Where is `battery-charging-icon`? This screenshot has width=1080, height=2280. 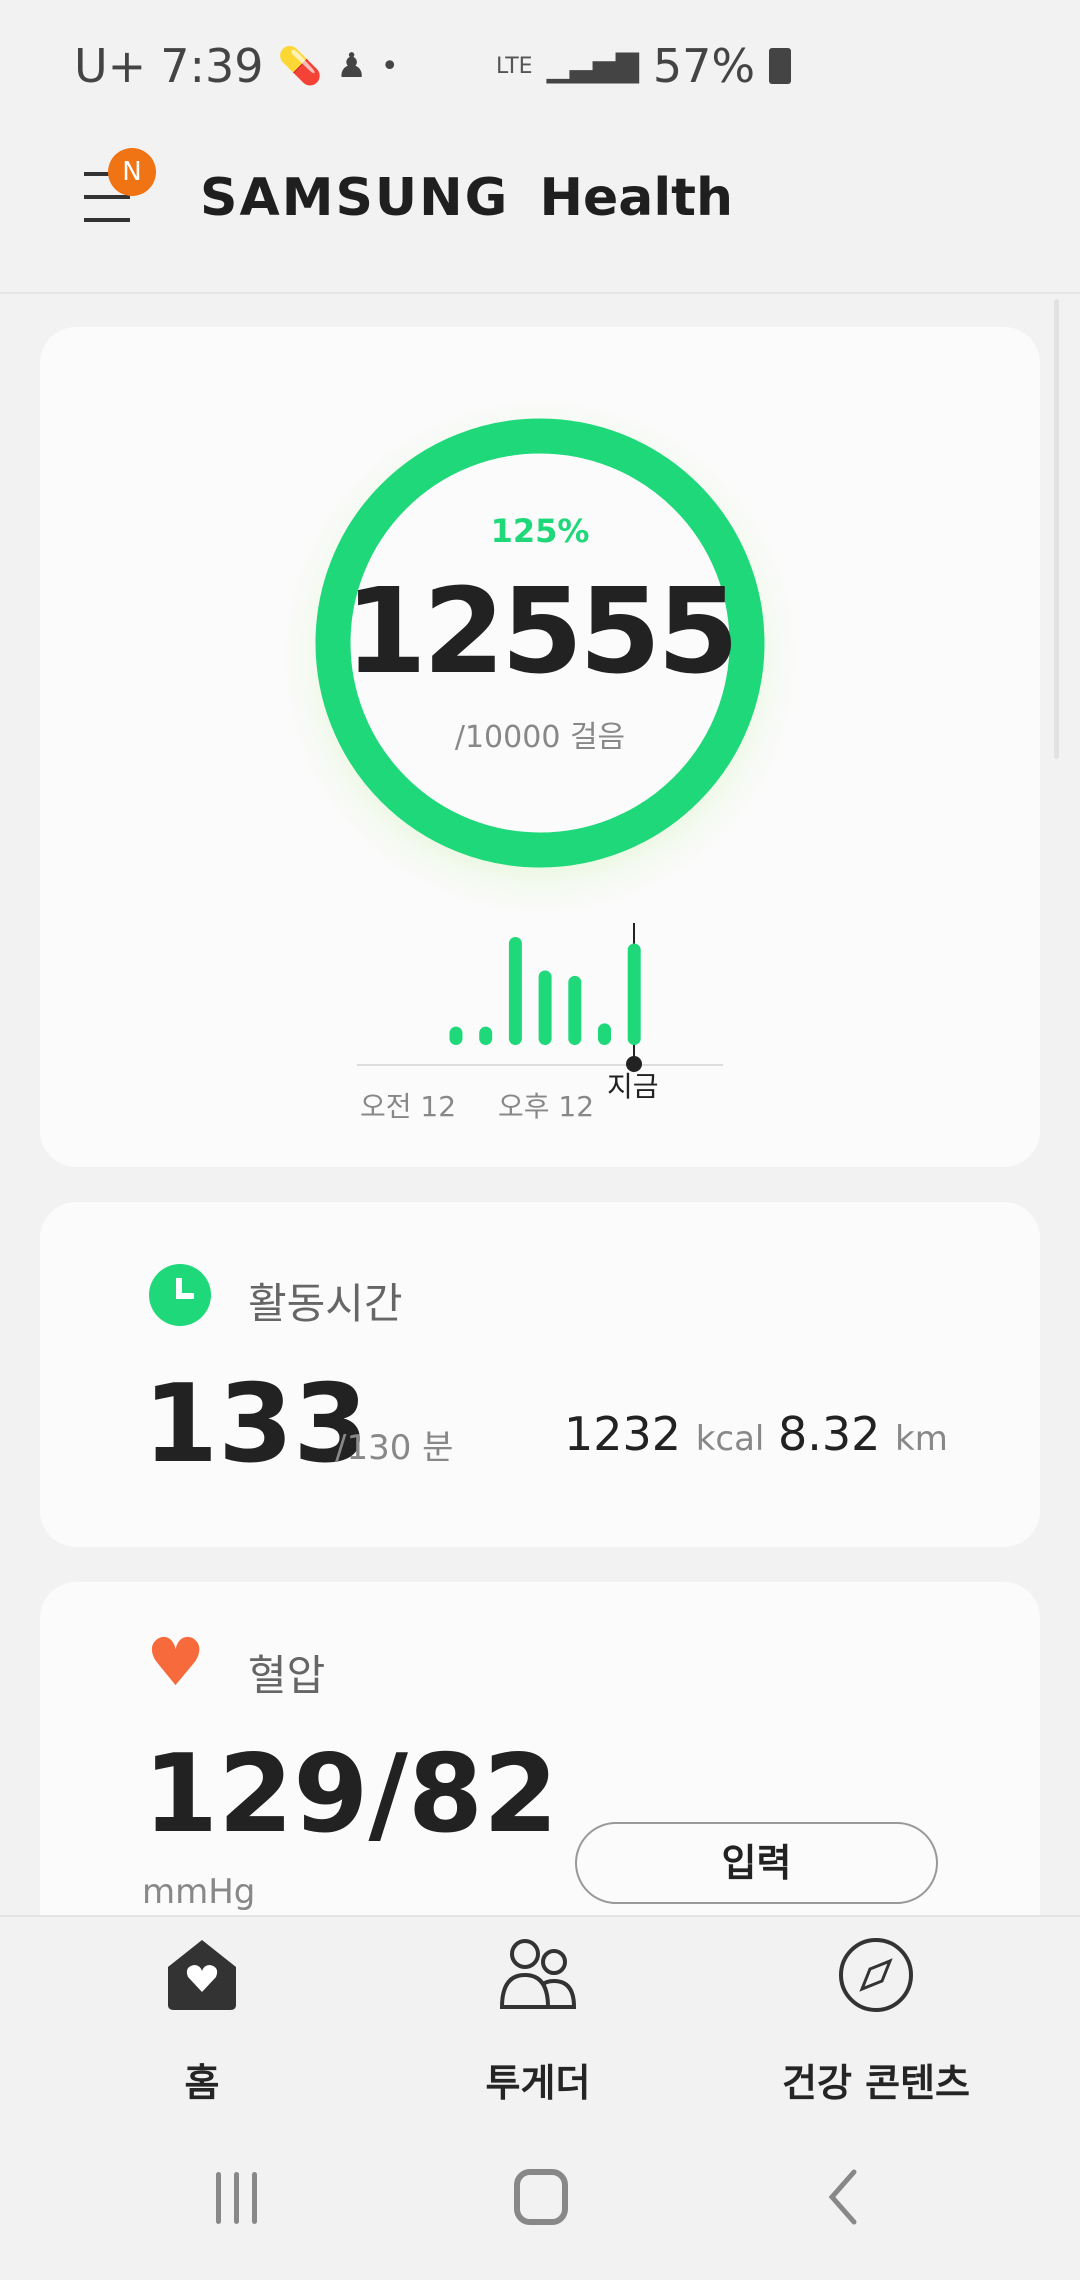
battery-charging-icon is located at coordinates (780, 66).